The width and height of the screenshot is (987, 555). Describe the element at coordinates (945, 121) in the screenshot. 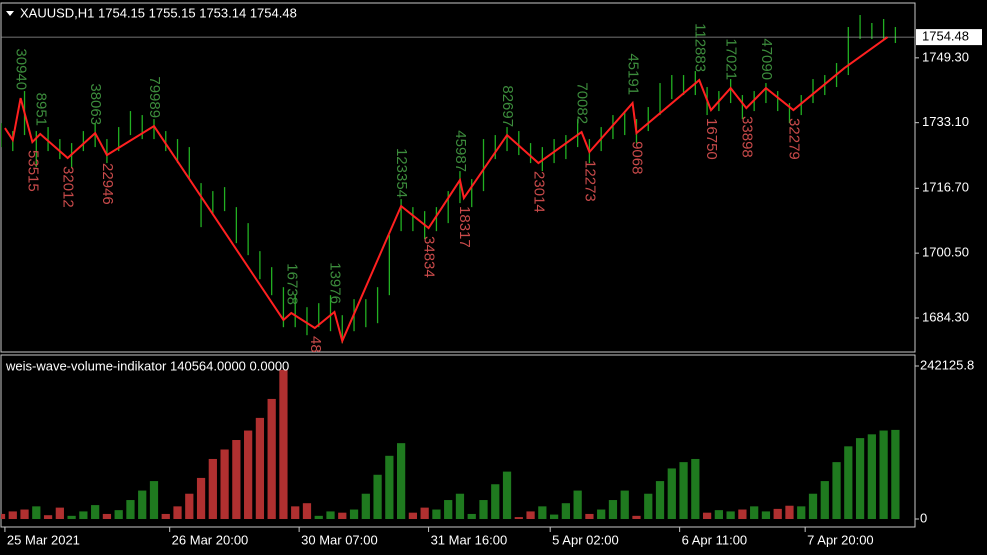

I see `y-tick-label: 1733.10` at that location.